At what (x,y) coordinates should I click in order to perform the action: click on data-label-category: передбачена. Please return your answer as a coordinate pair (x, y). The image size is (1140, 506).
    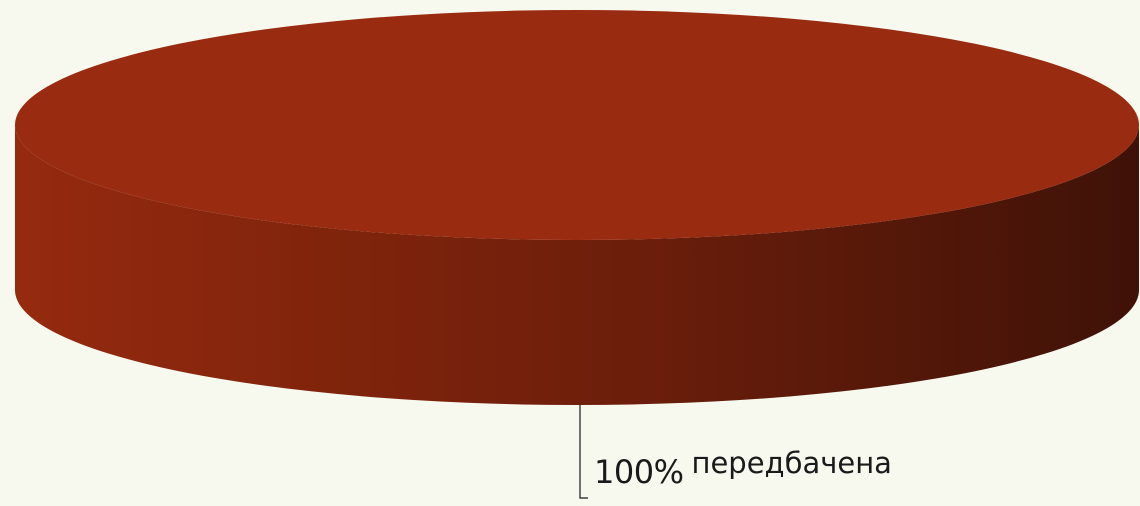
    Looking at the image, I should click on (791, 463).